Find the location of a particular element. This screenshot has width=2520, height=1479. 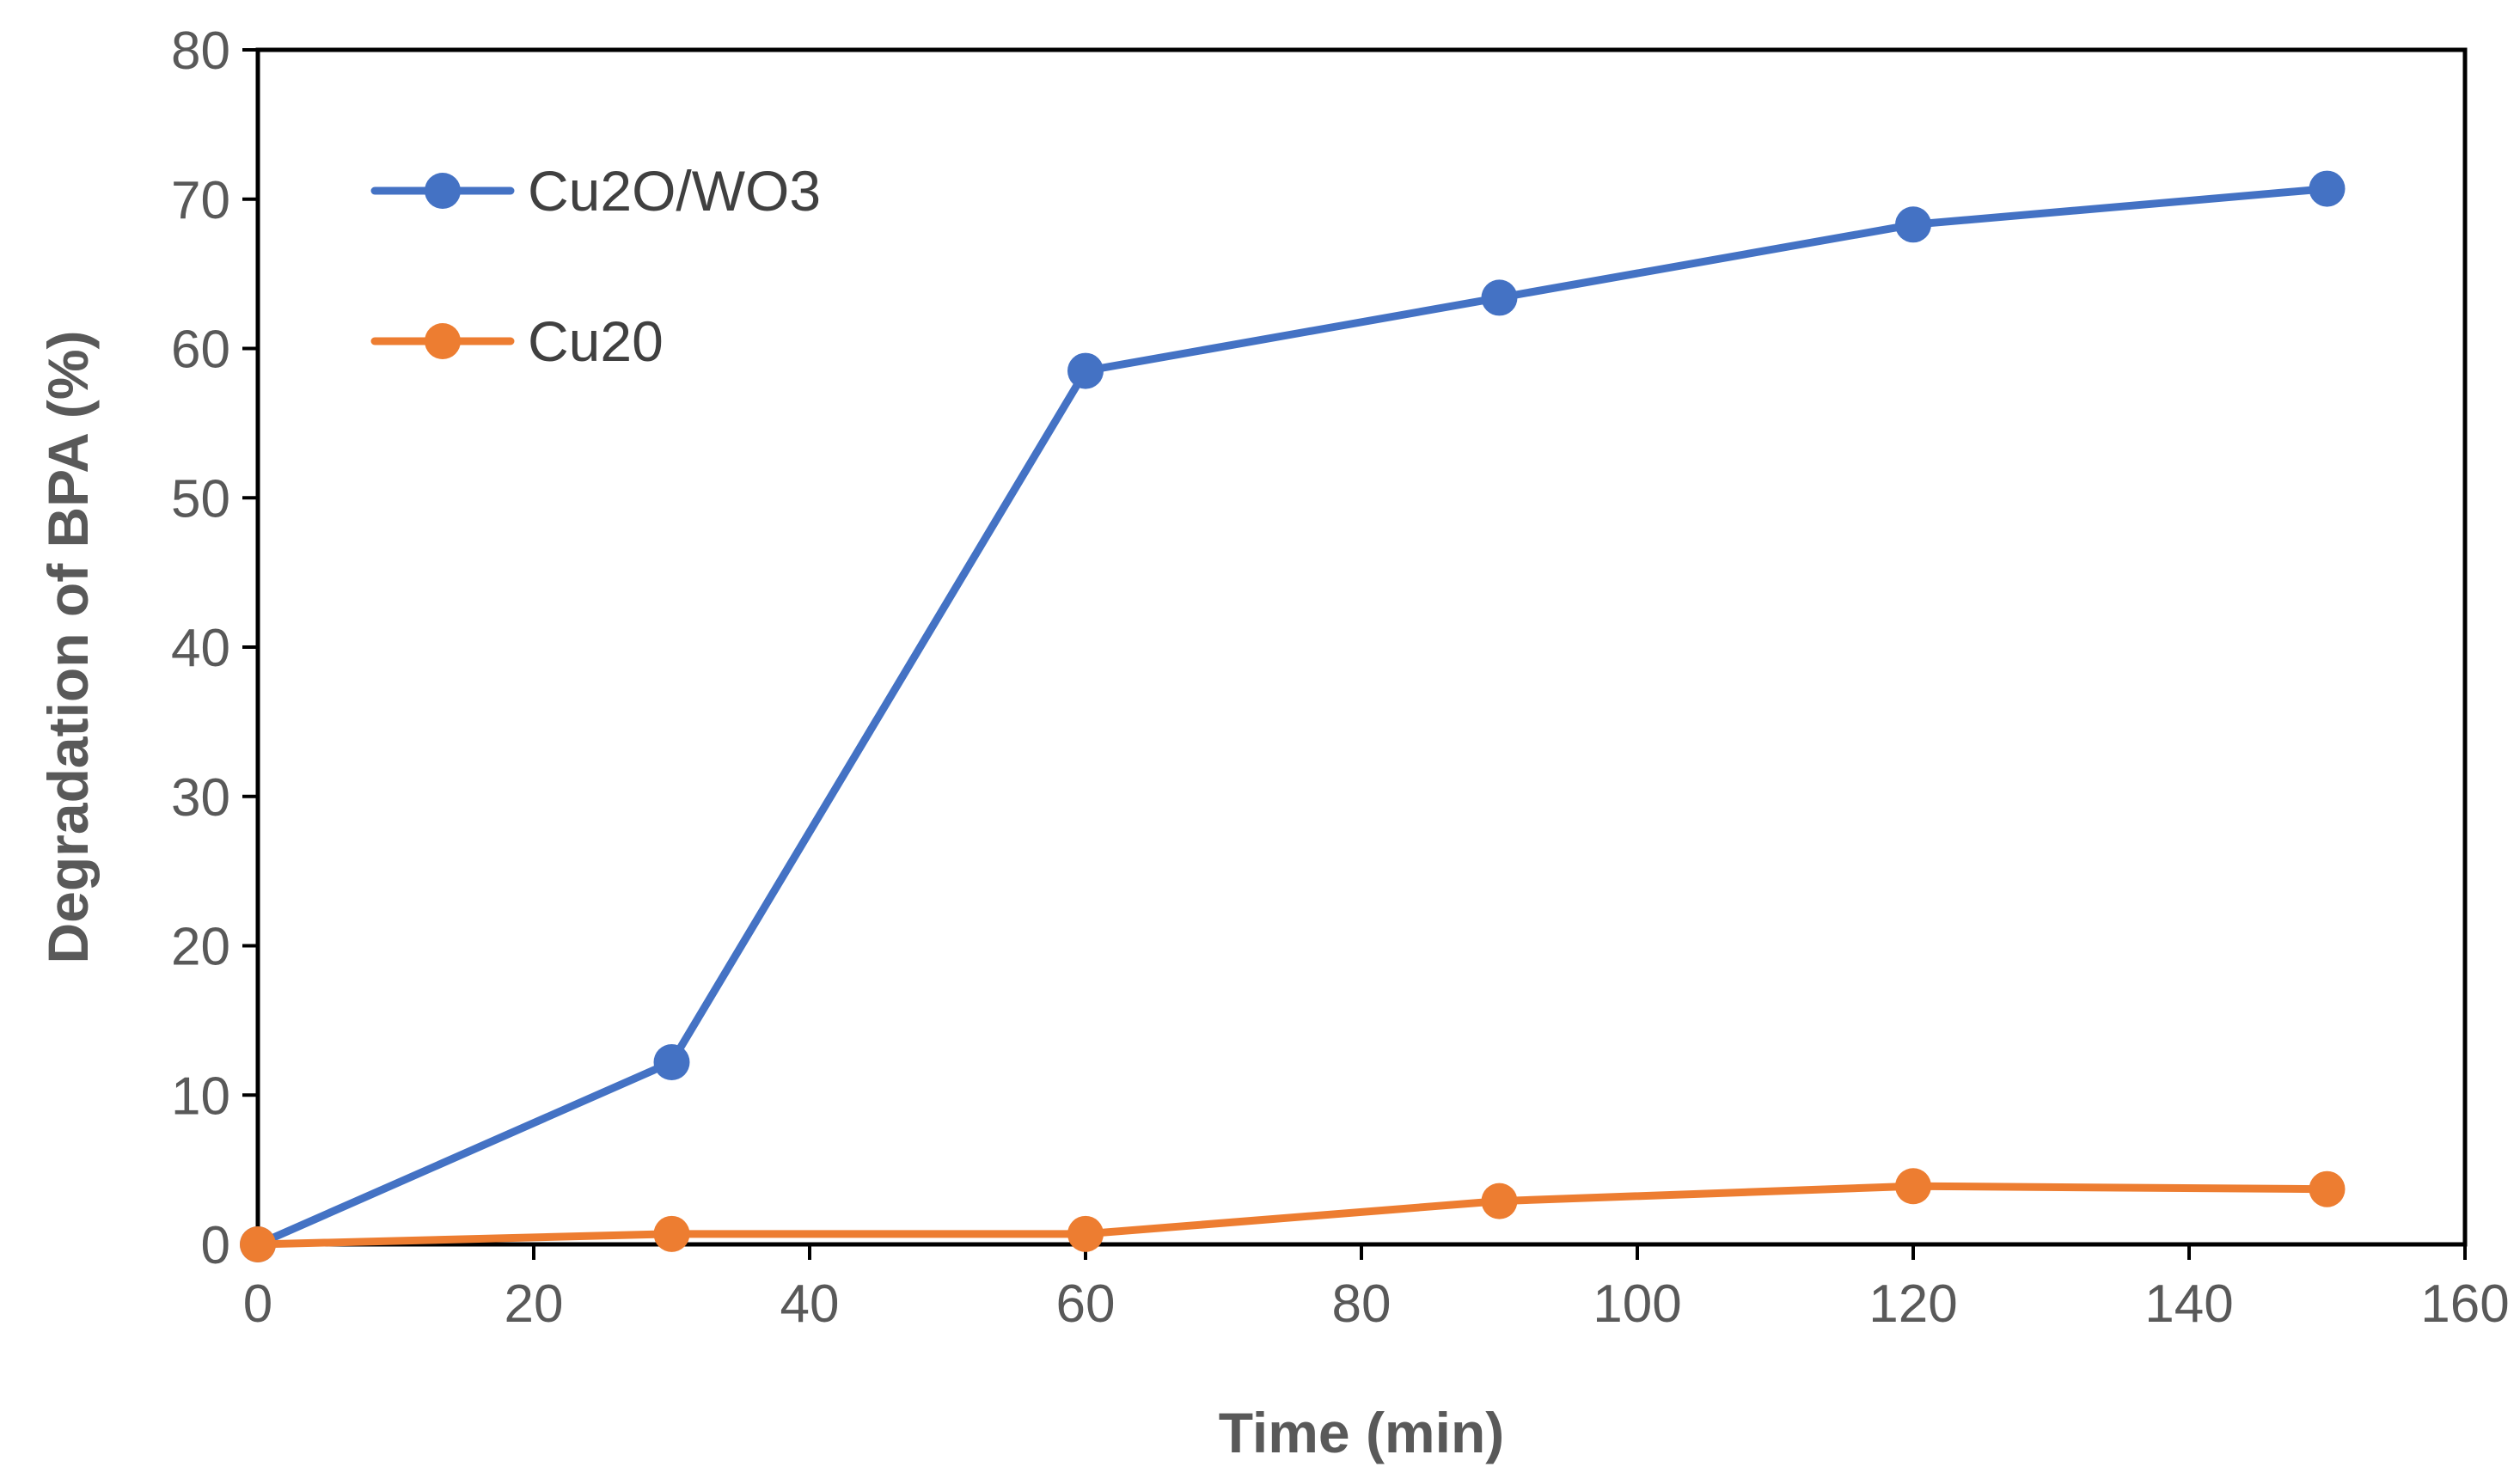

y-axis-title: Degradation of BPA (%) is located at coordinates (68, 647).